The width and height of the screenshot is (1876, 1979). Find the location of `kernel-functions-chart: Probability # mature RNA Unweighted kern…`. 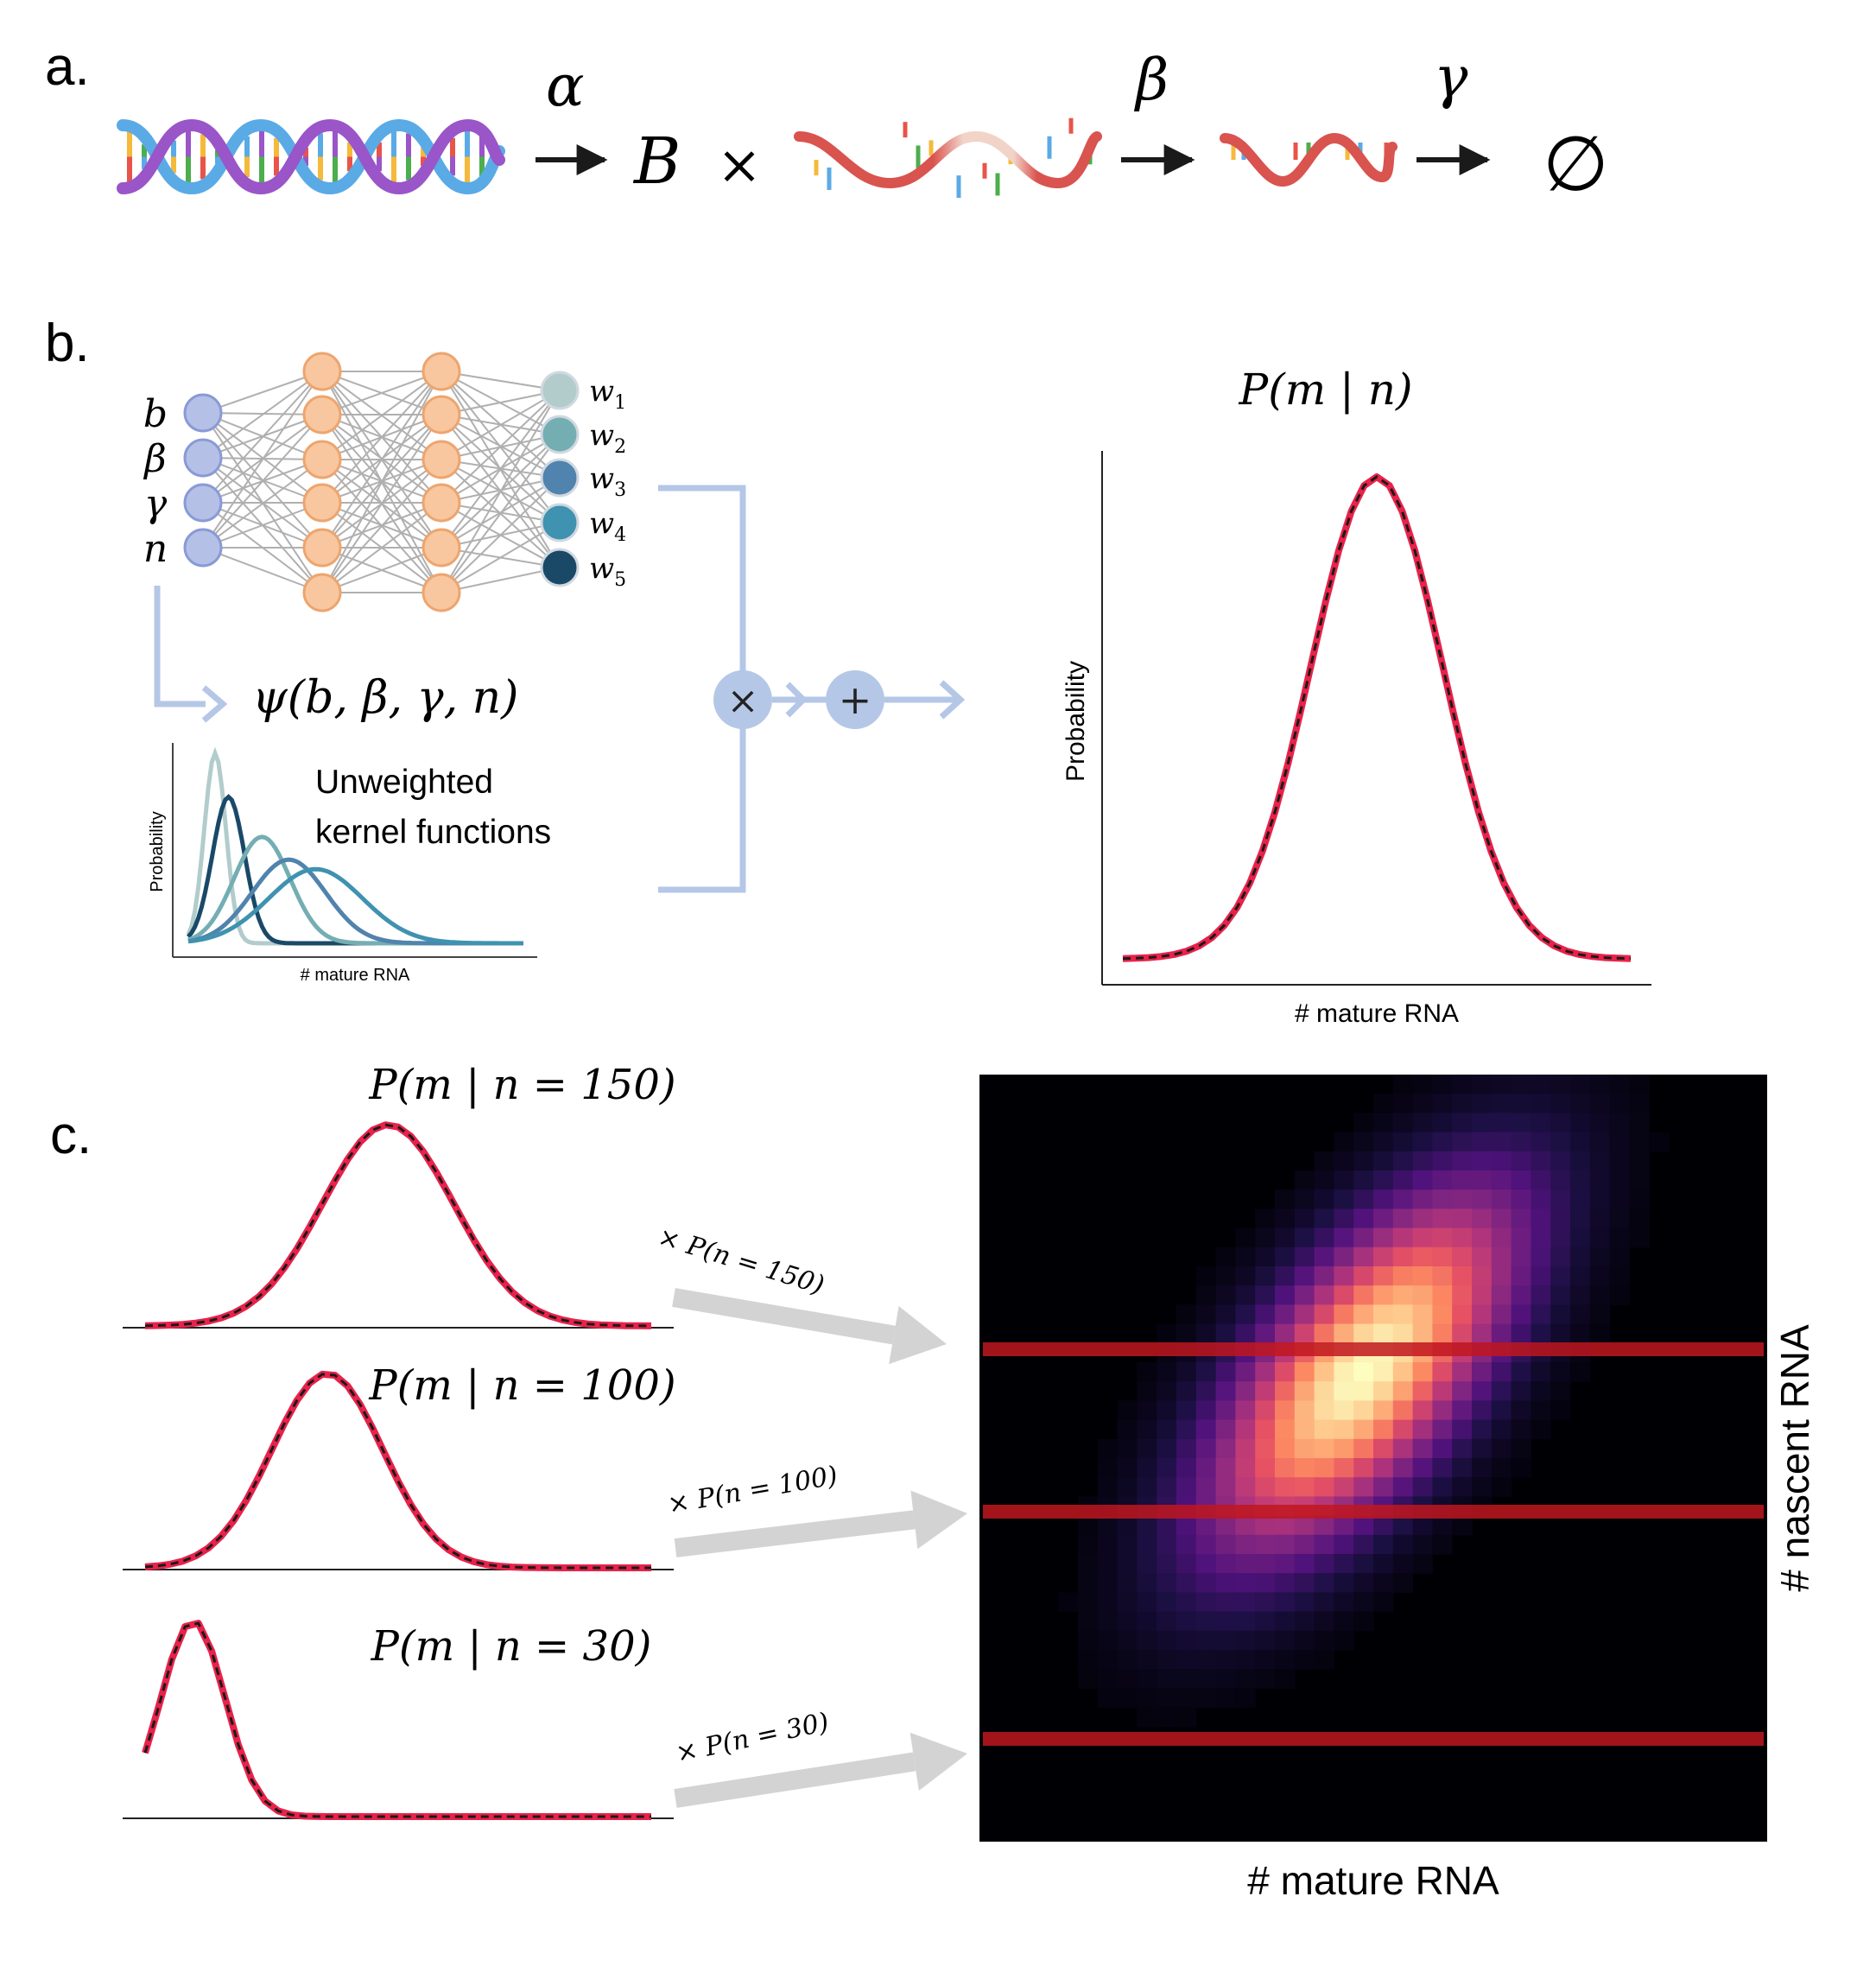

kernel-functions-chart: Probability # mature RNA Unweighted kern… is located at coordinates (349, 864).